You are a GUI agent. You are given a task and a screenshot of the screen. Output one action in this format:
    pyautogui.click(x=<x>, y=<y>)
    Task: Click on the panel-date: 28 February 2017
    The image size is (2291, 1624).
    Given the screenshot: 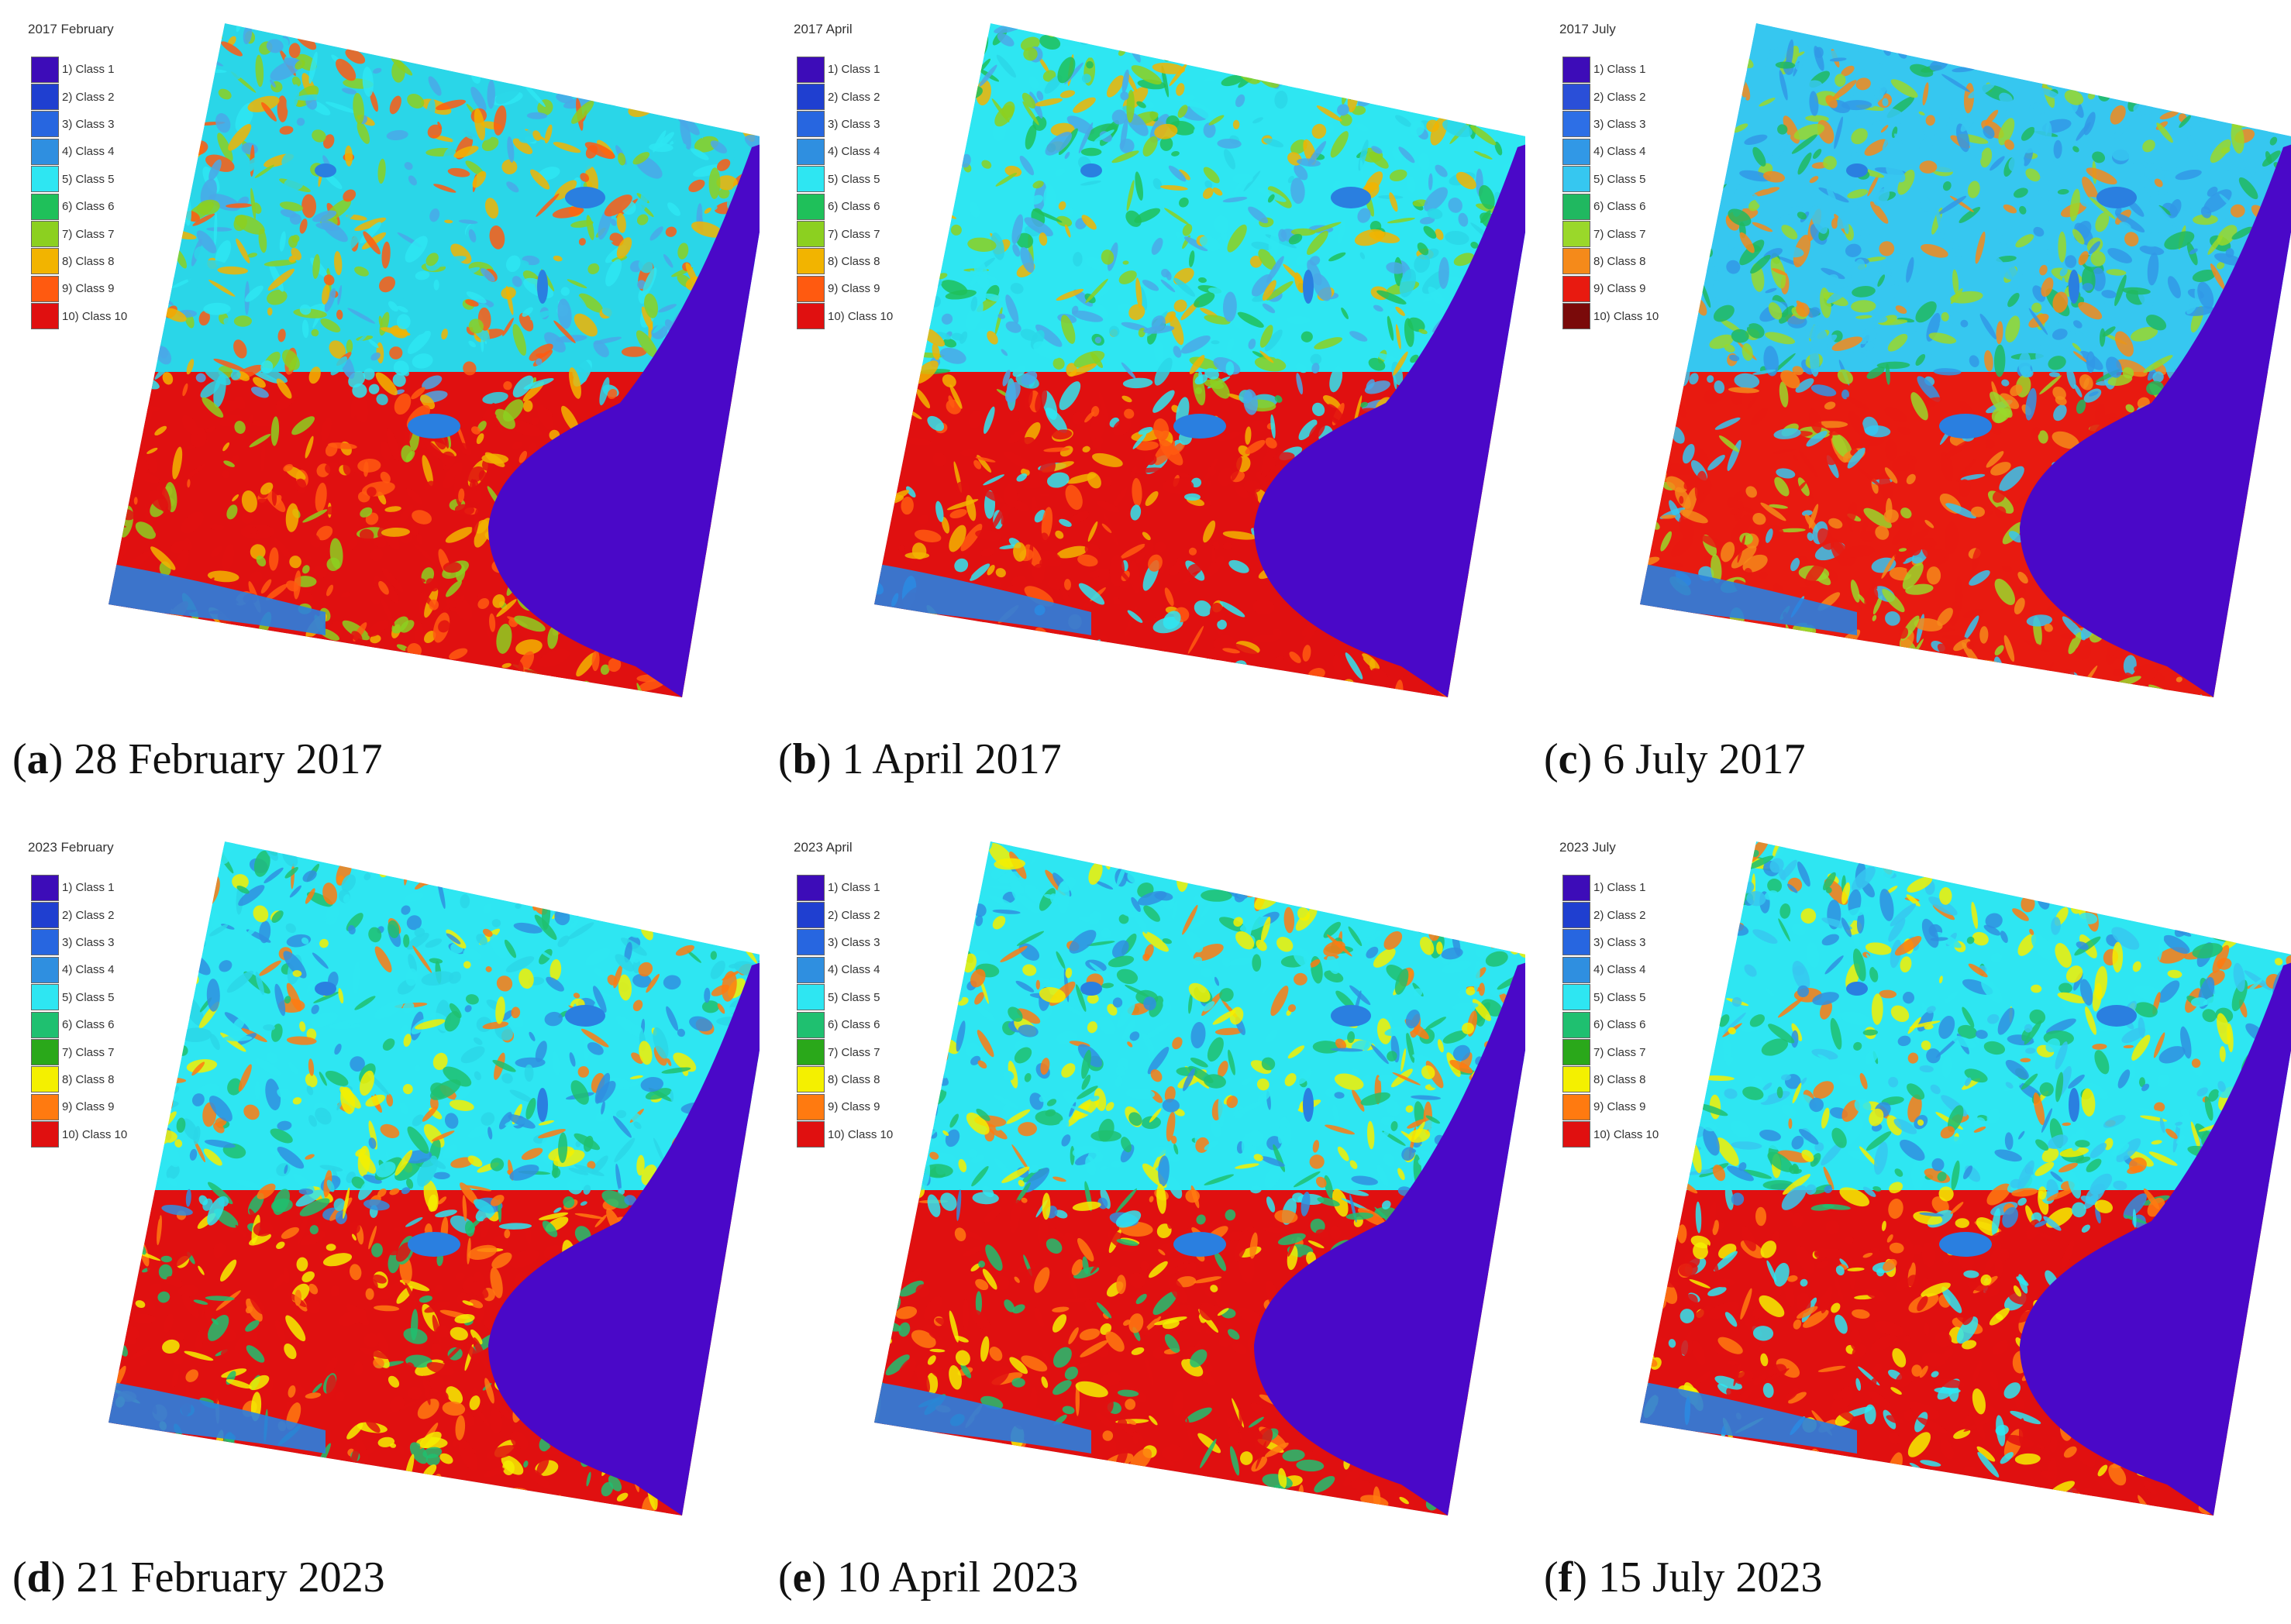 What is the action you would take?
    pyautogui.click(x=228, y=759)
    